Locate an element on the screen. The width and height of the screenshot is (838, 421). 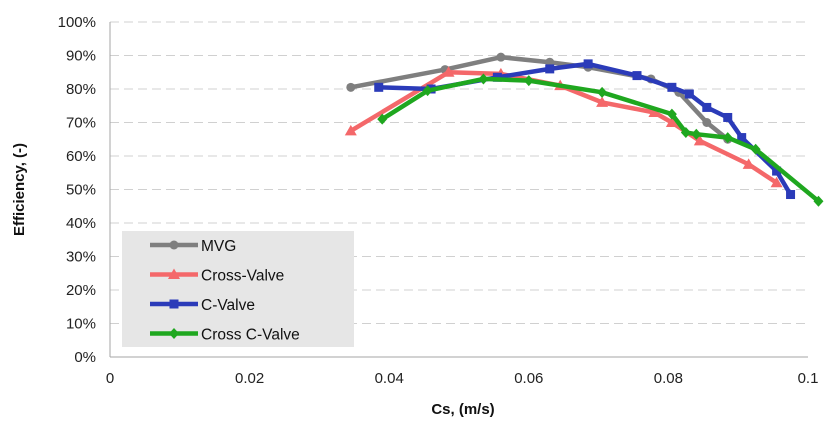
x-axis-ticks: 0 0.02 0.04 0.06 0.08 0.1 is located at coordinates (462, 378).